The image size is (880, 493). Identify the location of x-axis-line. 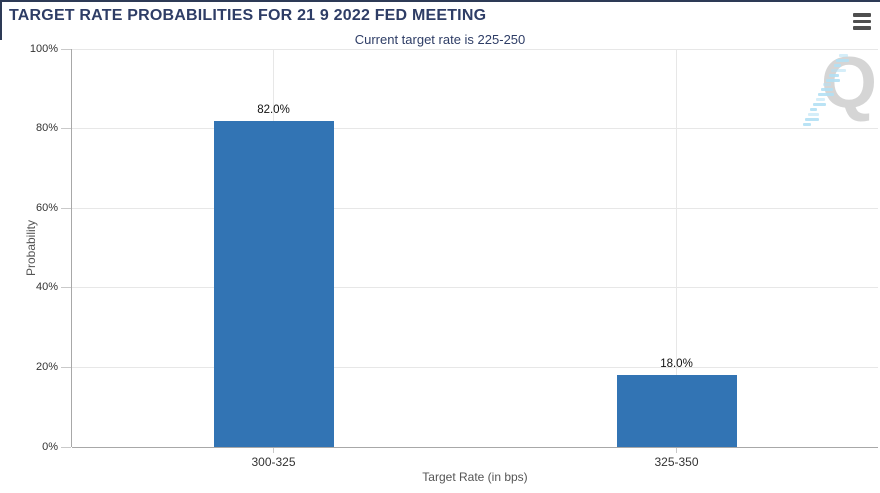
(475, 447).